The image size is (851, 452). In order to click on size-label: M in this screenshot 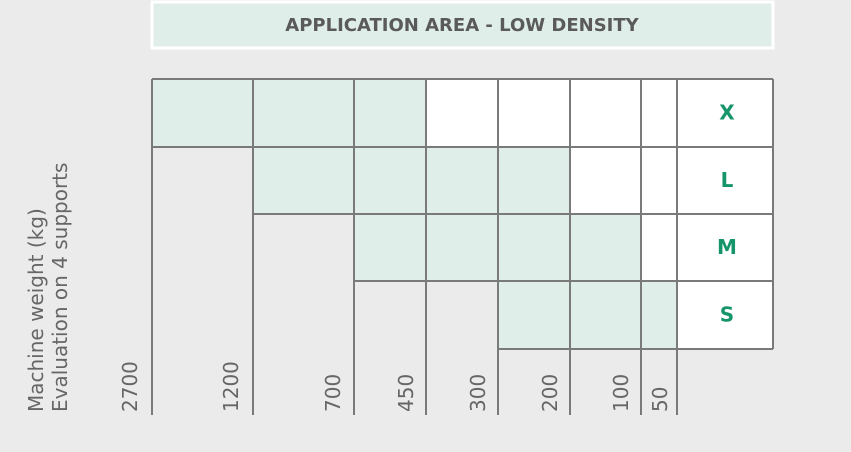, I will do `click(727, 247)`.